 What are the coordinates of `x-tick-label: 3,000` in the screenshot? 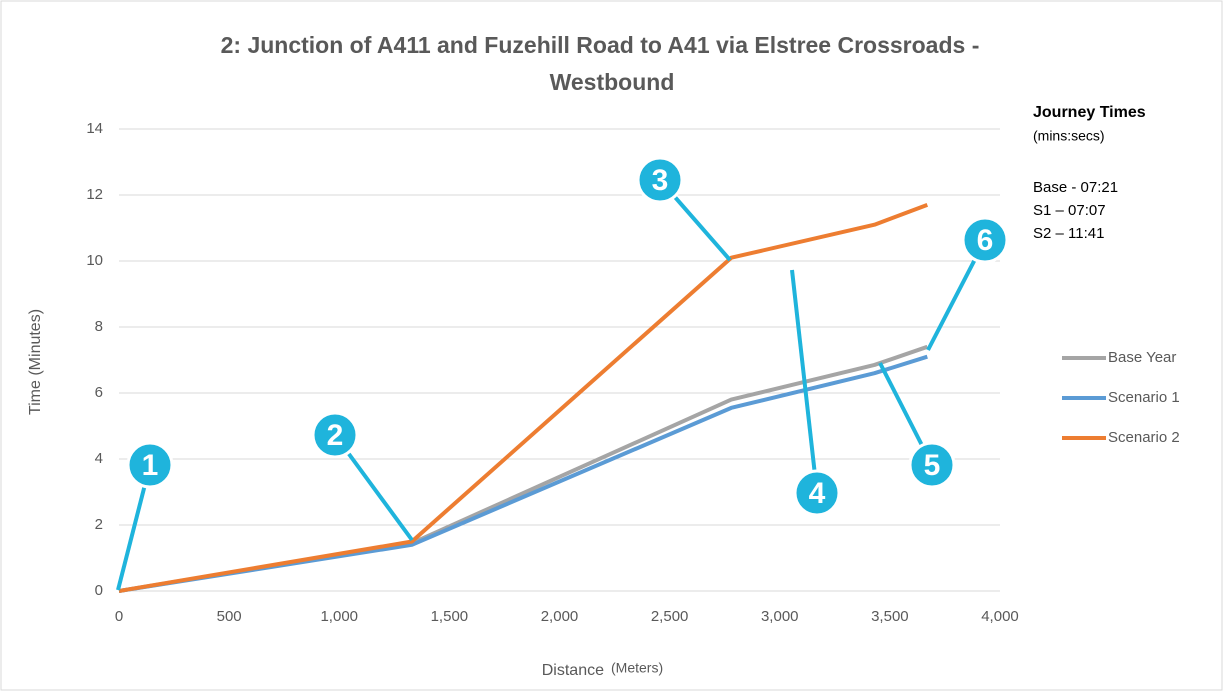 It's located at (780, 616).